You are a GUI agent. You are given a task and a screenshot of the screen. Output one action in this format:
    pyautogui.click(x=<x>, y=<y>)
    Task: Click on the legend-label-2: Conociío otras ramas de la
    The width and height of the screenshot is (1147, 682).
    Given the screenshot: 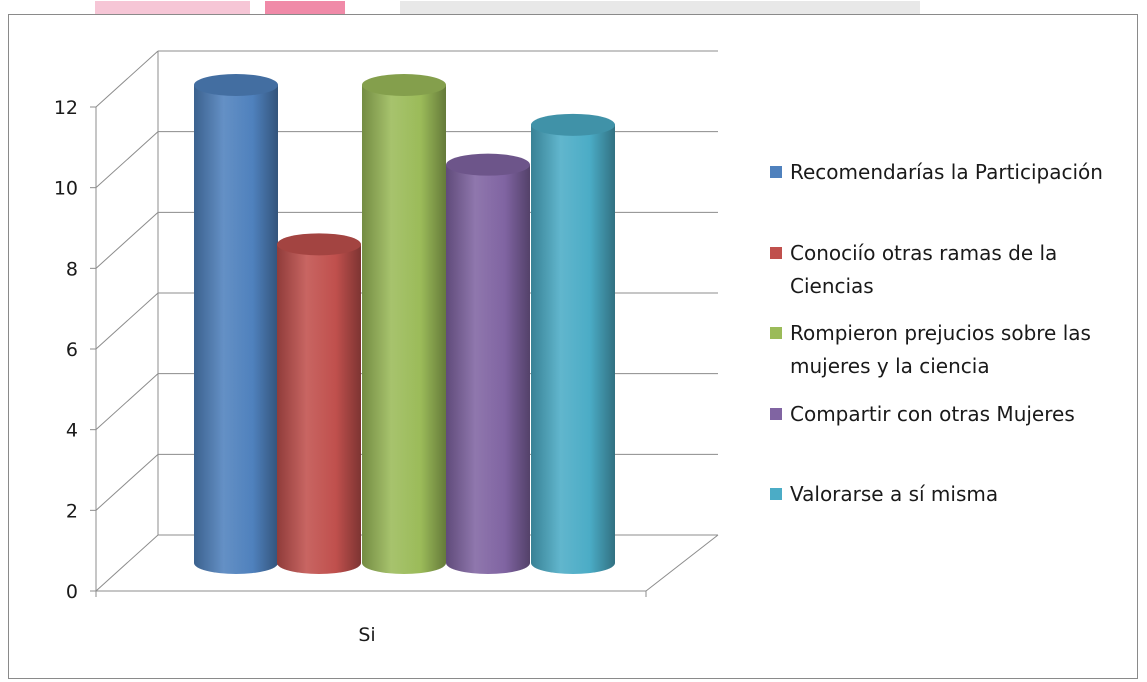 What is the action you would take?
    pyautogui.click(x=923, y=253)
    